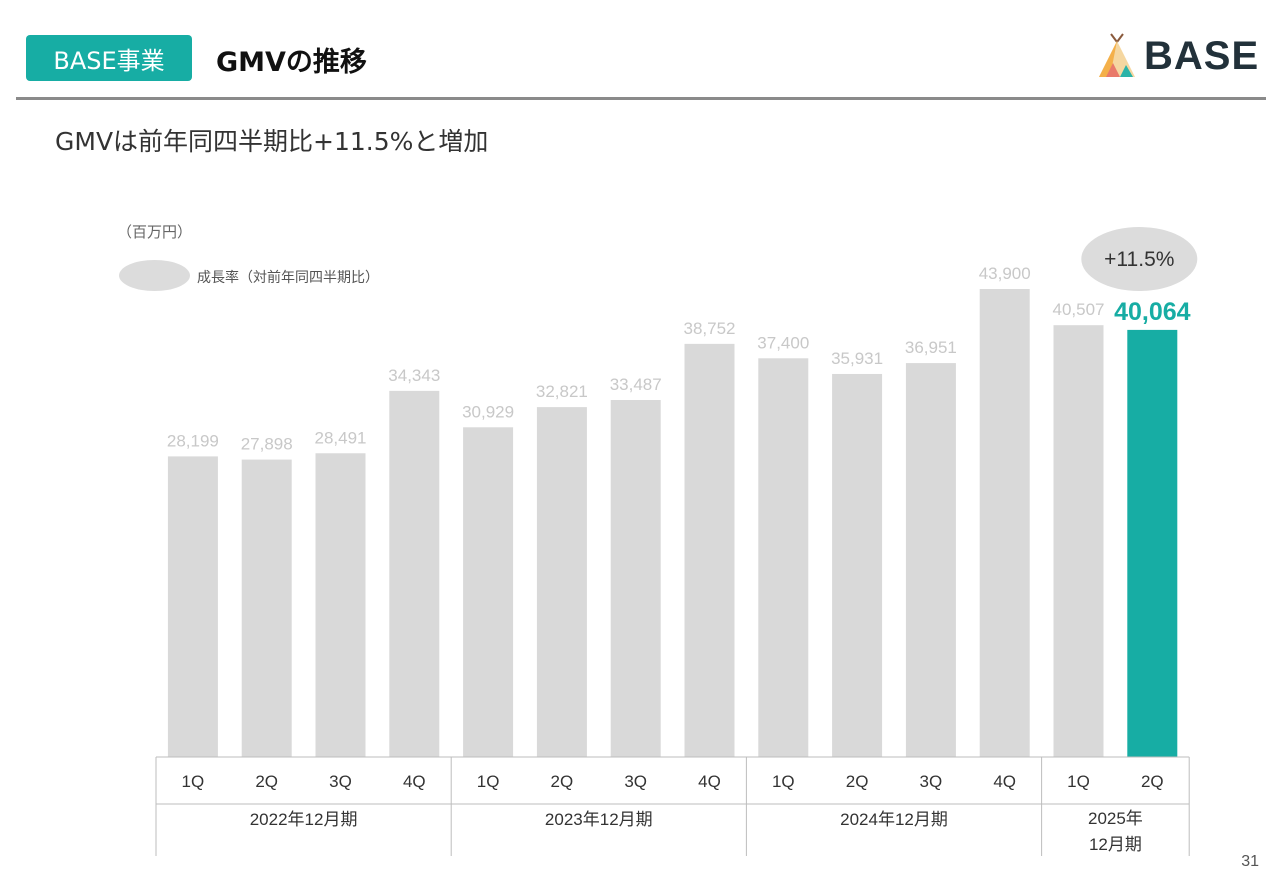 The width and height of the screenshot is (1280, 886). What do you see at coordinates (288, 278) in the screenshot?
I see `legend-growth-label: 成長率（対前年同四半期比）` at bounding box center [288, 278].